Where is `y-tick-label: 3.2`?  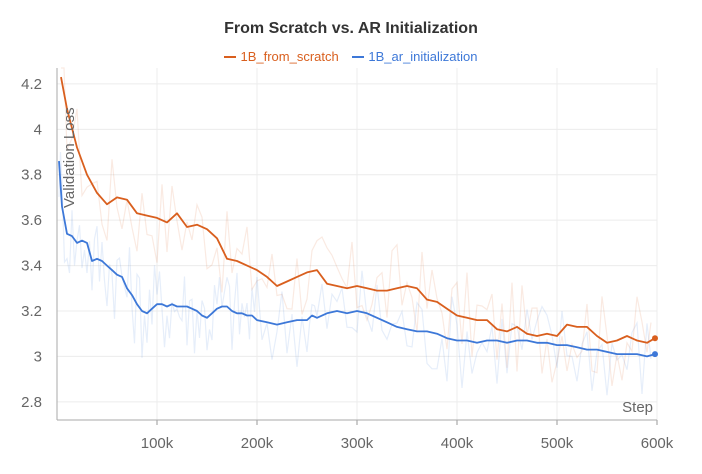
y-tick-label: 3.2 is located at coordinates (31, 311).